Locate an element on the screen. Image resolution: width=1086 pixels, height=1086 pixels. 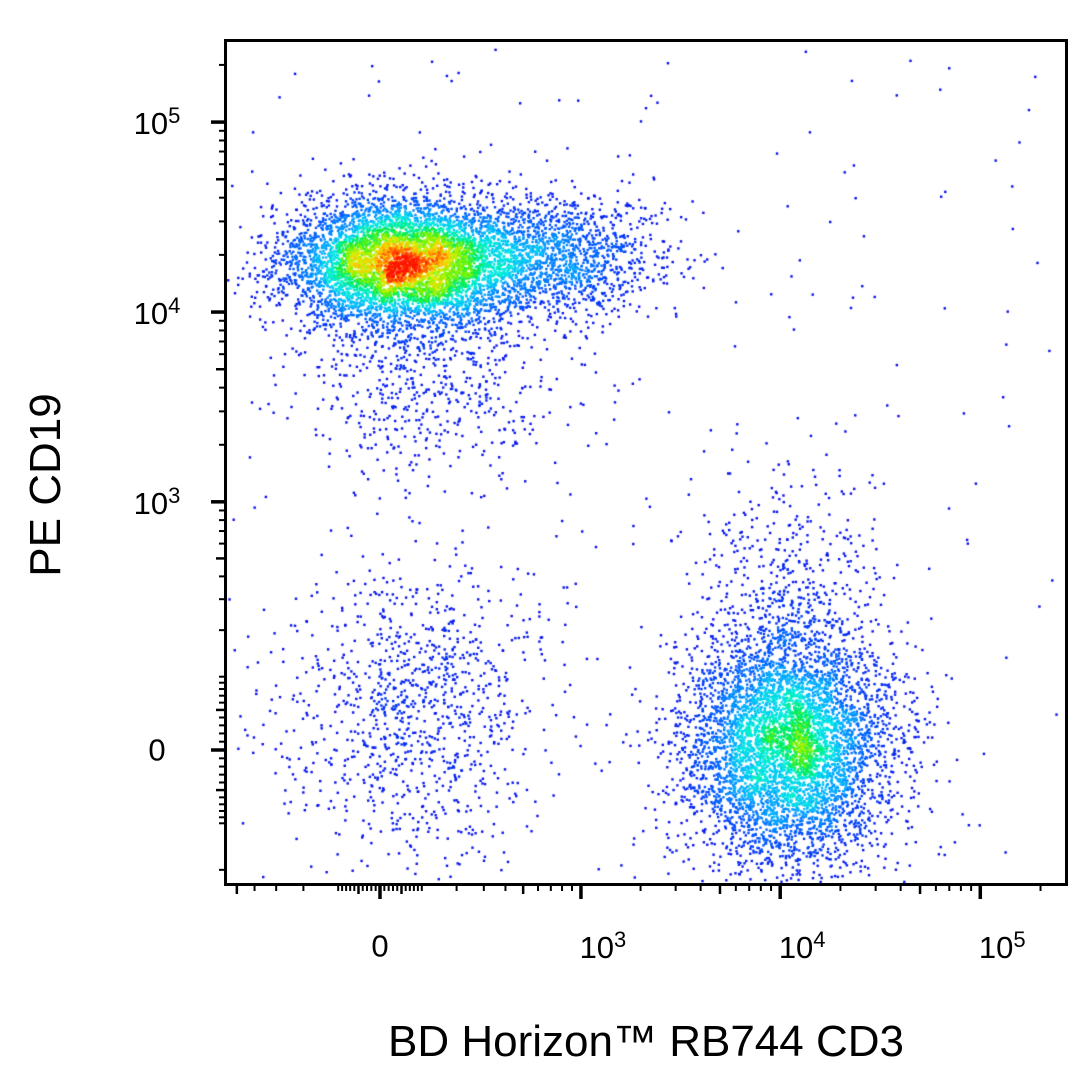
y-tick-label-10^4: 10⁴ is located at coordinates (157, 312).